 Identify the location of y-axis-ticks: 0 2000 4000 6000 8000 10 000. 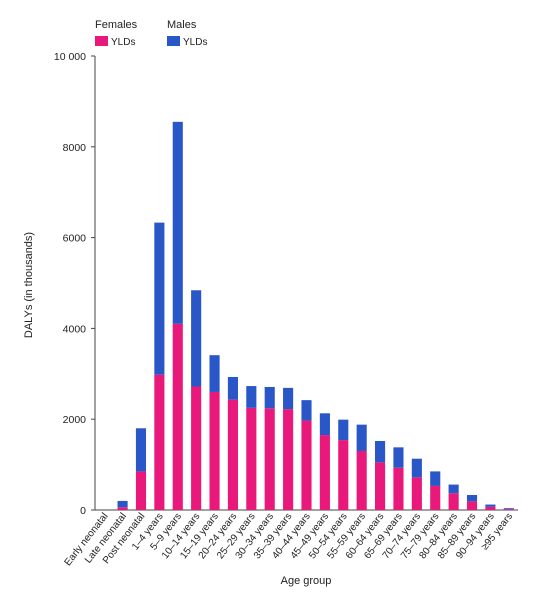
(74, 284).